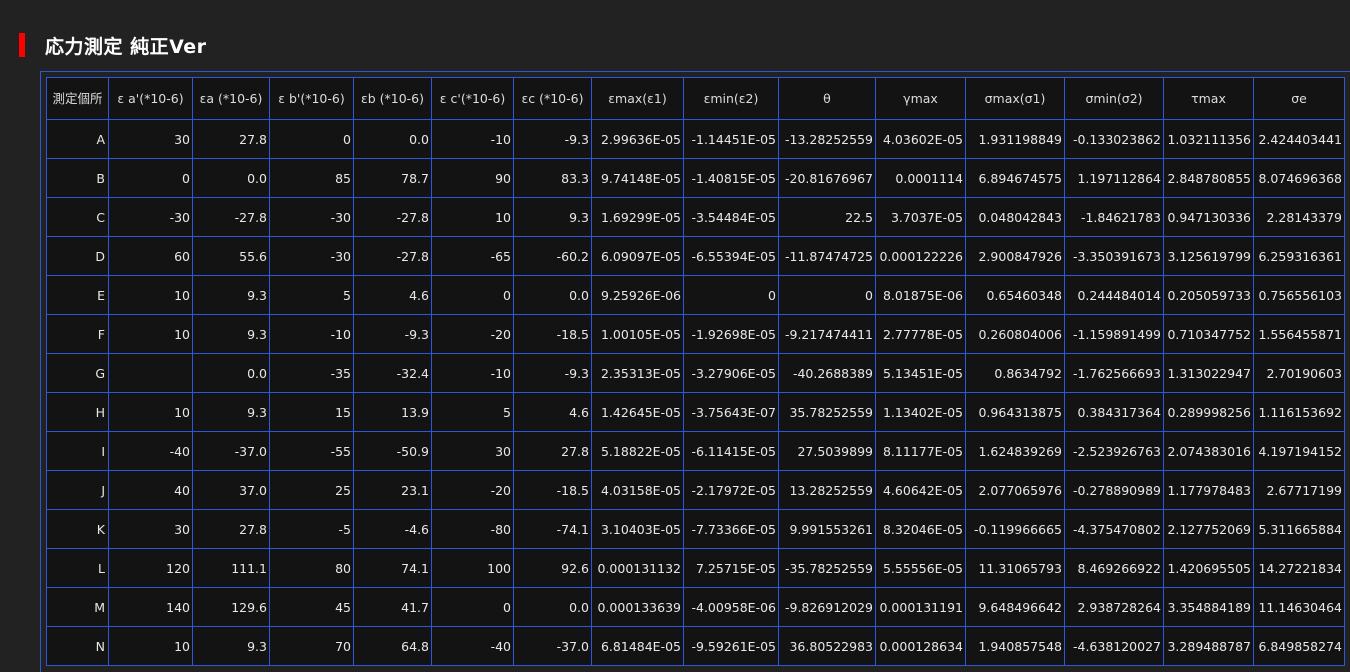  What do you see at coordinates (920, 178) in the screenshot?
I see `table-cell: 0.0001114` at bounding box center [920, 178].